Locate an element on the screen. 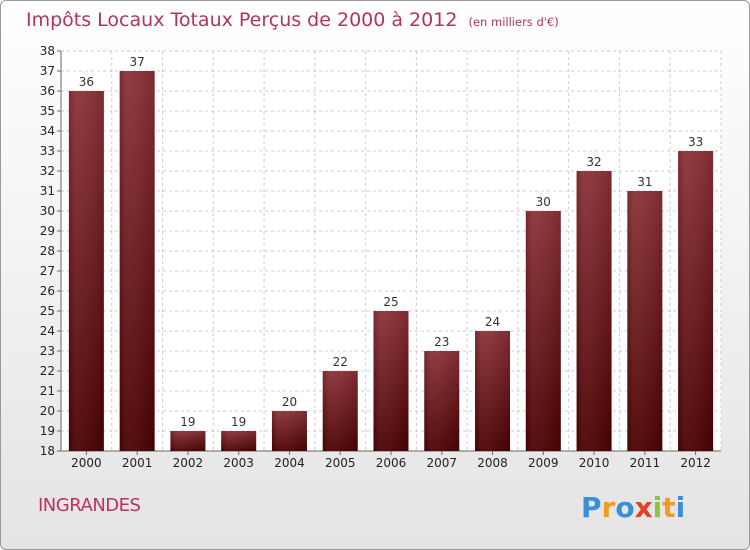 Image resolution: width=750 pixels, height=550 pixels. y-tick-label: 28 is located at coordinates (47, 251).